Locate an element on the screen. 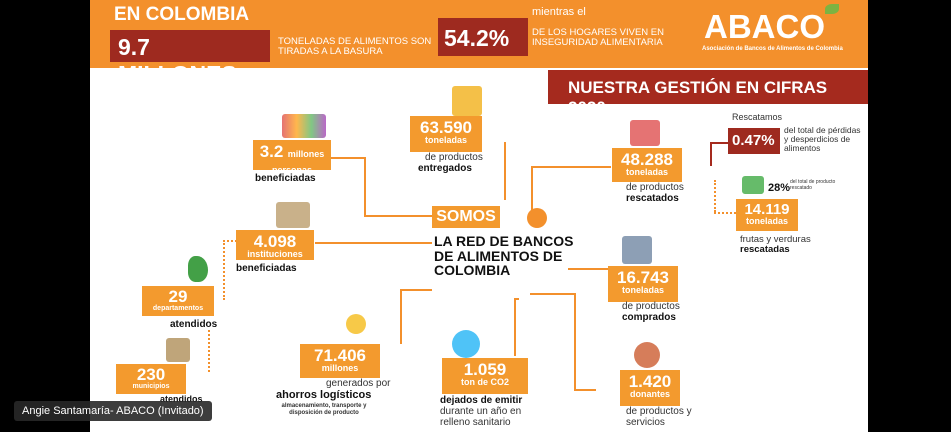  rescatamos-pre: Rescatamos is located at coordinates (757, 117).